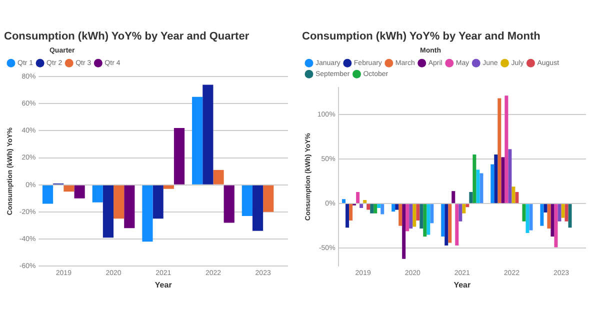 This screenshot has width=596, height=320. What do you see at coordinates (127, 36) in the screenshot?
I see `chart-title: Consumption (kWh) YoY% by Year and Quarter` at bounding box center [127, 36].